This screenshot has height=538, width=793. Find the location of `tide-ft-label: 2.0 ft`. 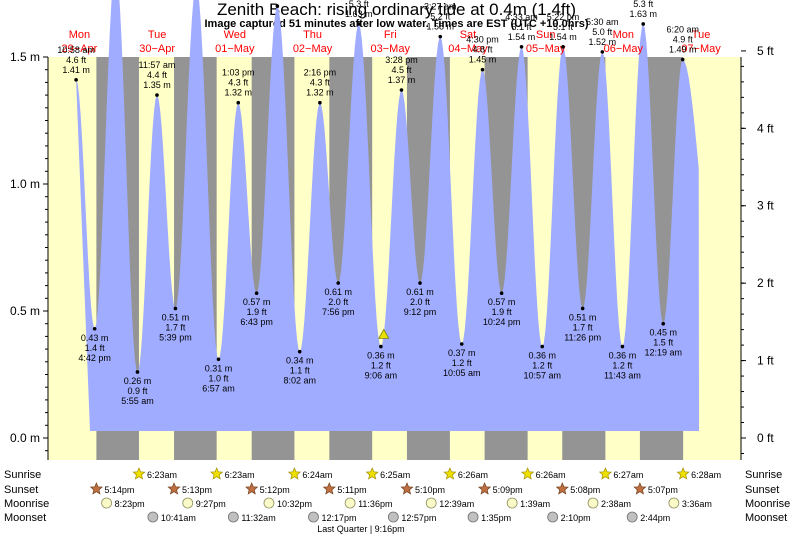

tide-ft-label: 2.0 ft is located at coordinates (338, 302).